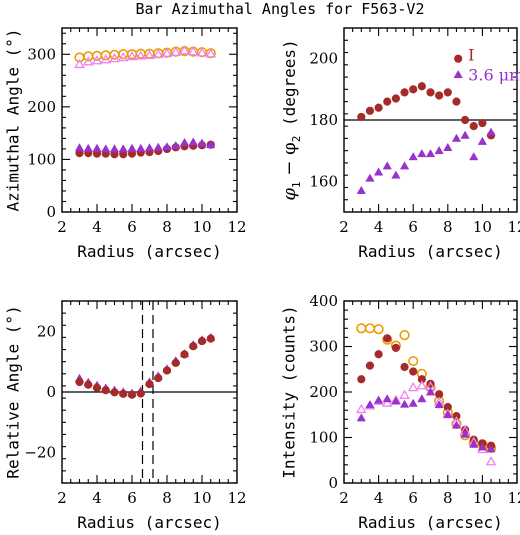 The width and height of the screenshot is (520, 535). What do you see at coordinates (379, 498) in the screenshot?
I see `x-tick-label: 4` at bounding box center [379, 498].